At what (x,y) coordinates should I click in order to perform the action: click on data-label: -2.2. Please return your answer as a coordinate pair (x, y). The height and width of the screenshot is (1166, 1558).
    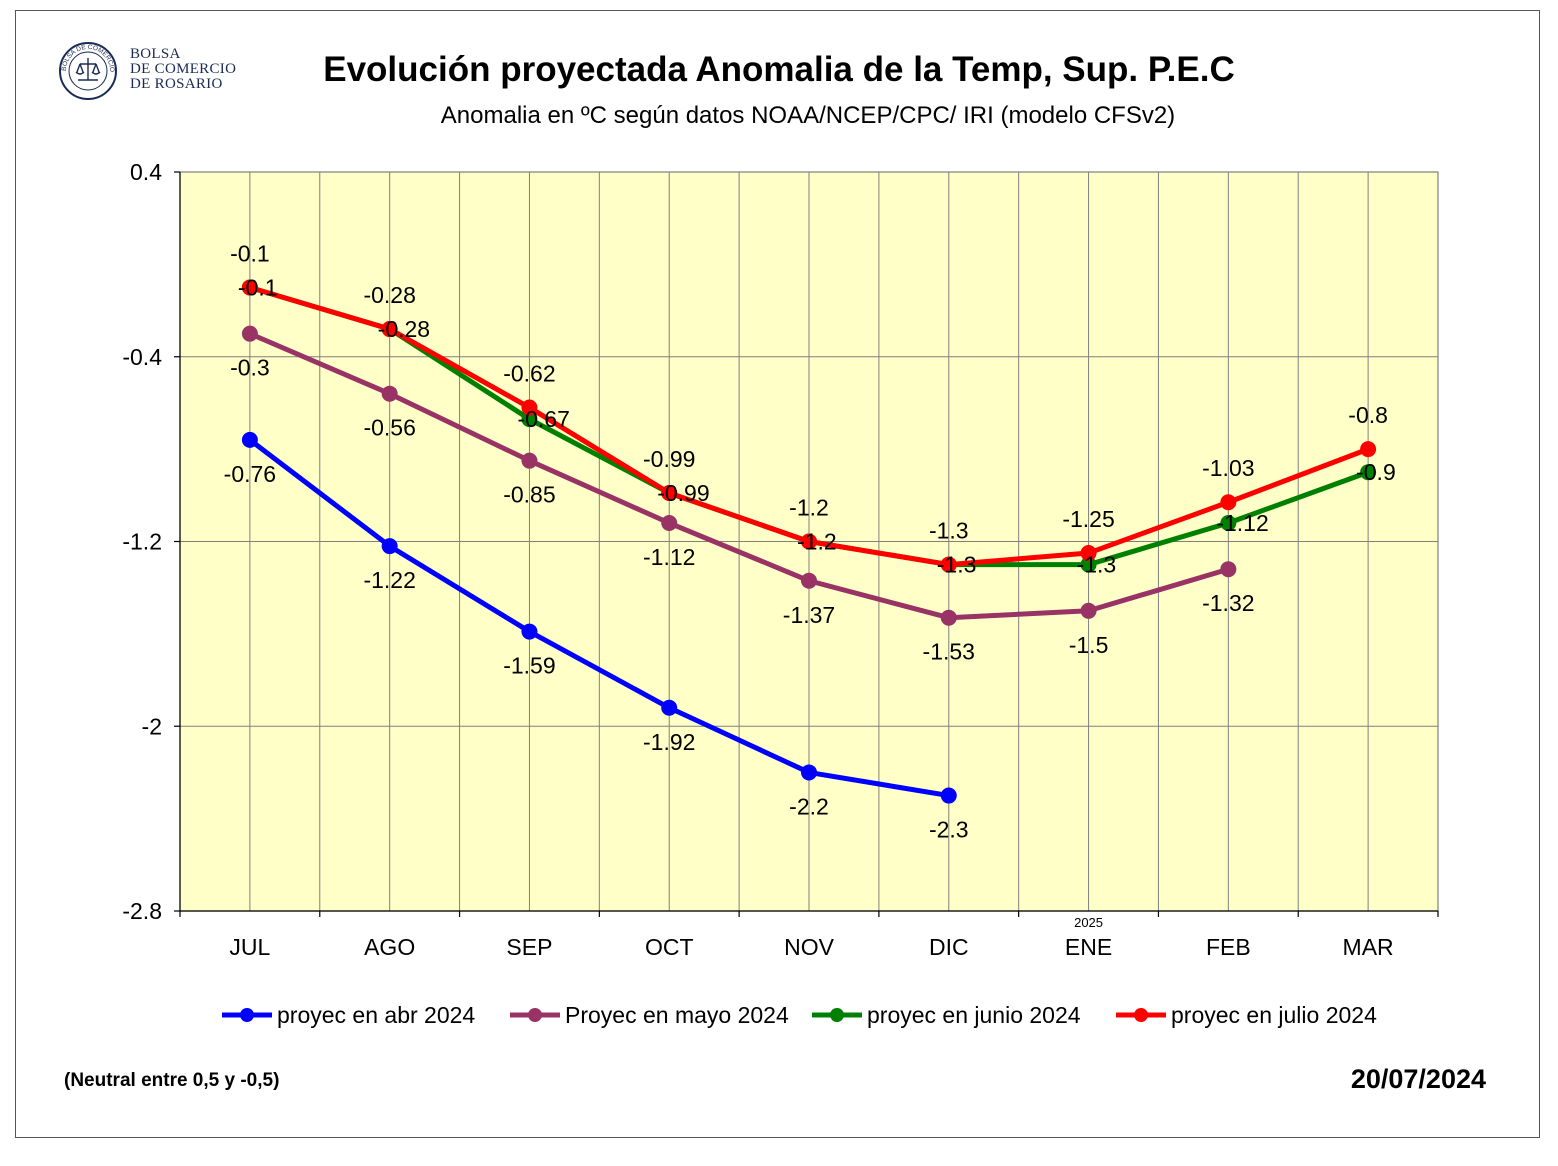
    Looking at the image, I should click on (809, 806).